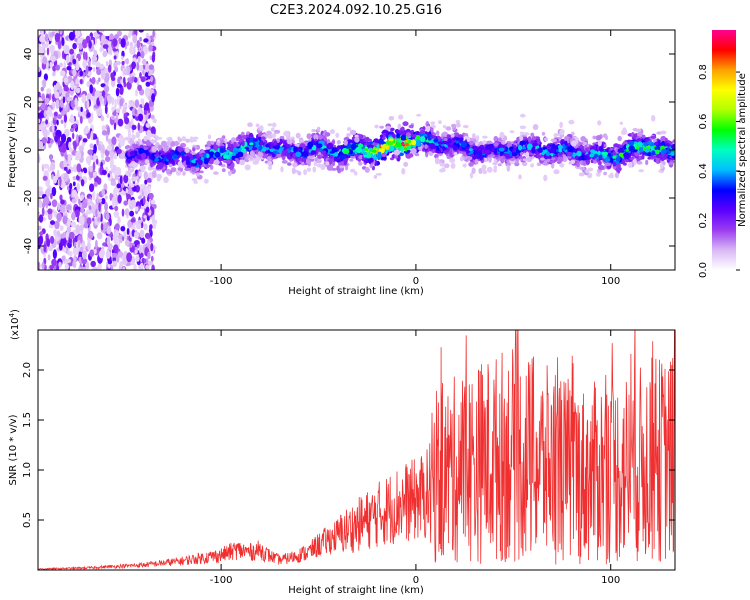 The width and height of the screenshot is (750, 600). I want to click on snr-x-label: Height of straight line (km), so click(356, 590).